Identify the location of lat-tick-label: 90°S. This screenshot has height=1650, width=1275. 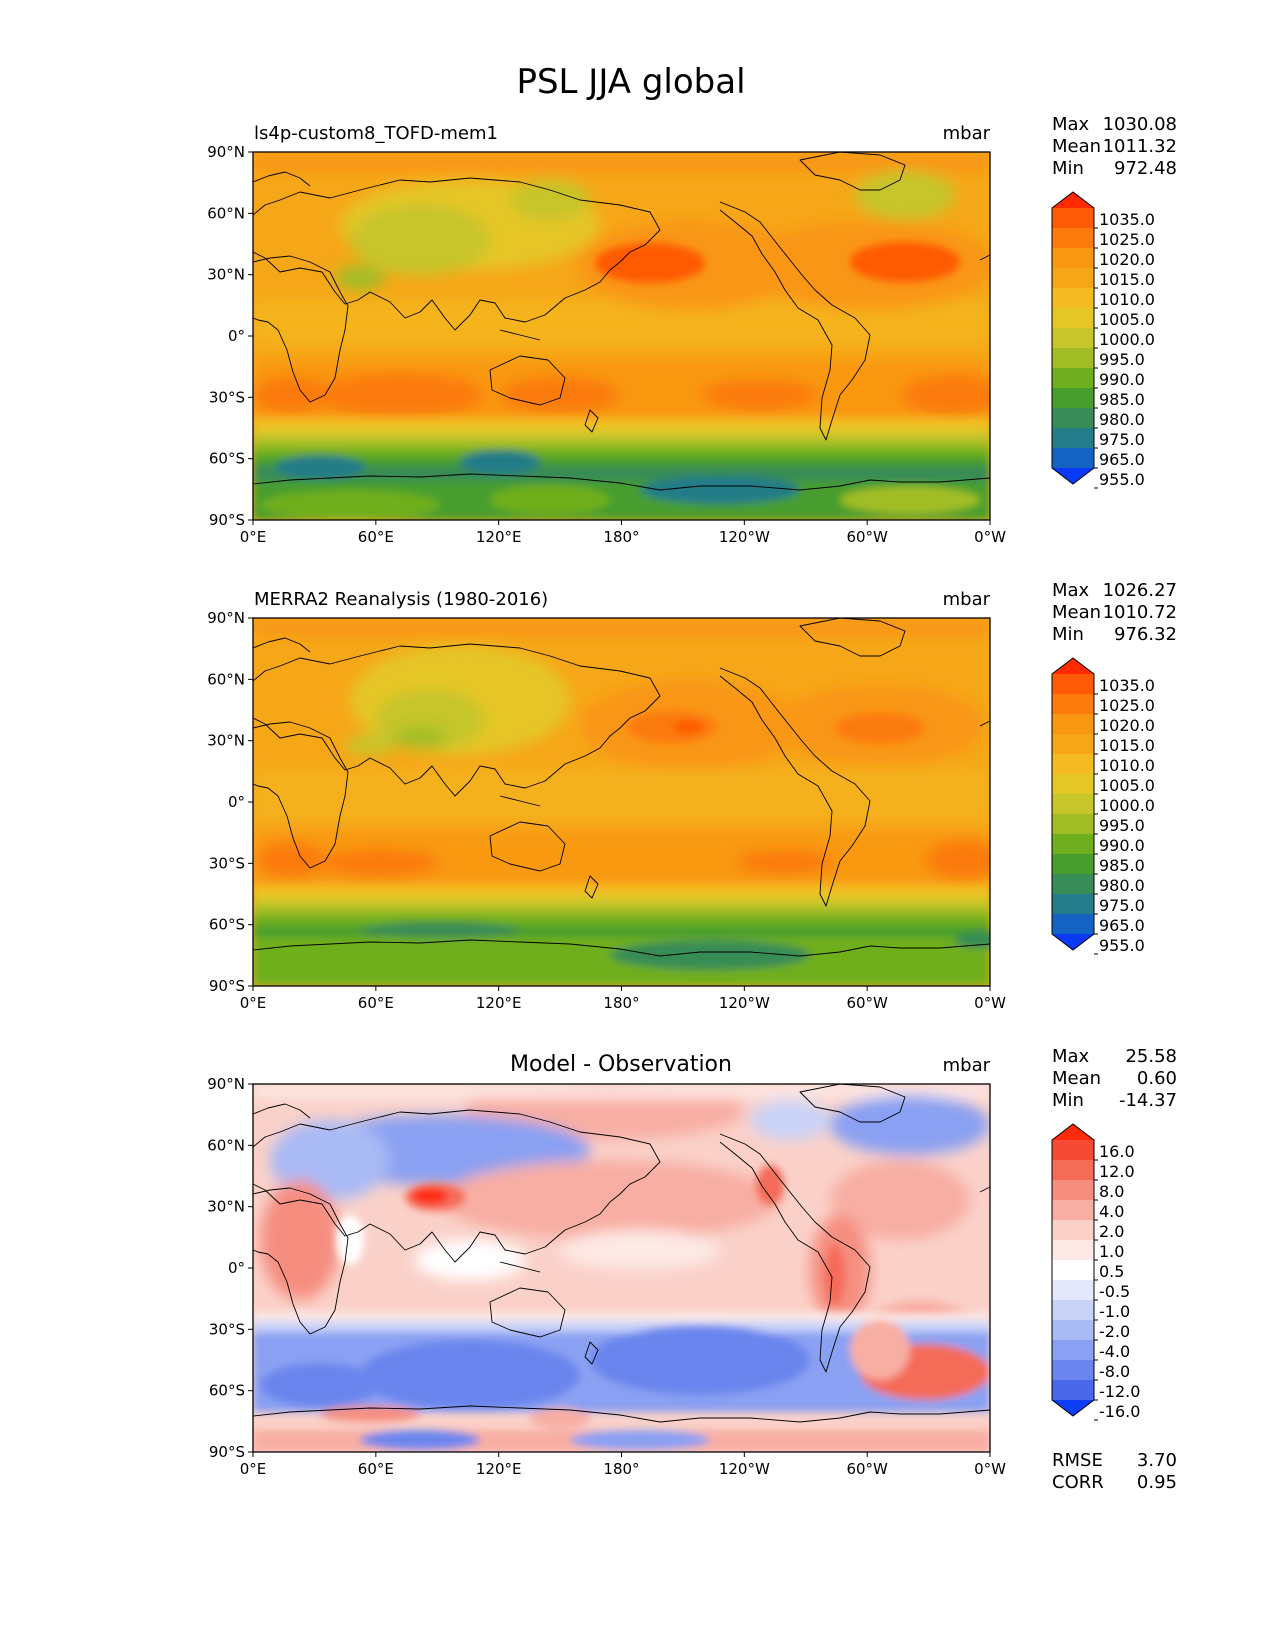
(227, 1452).